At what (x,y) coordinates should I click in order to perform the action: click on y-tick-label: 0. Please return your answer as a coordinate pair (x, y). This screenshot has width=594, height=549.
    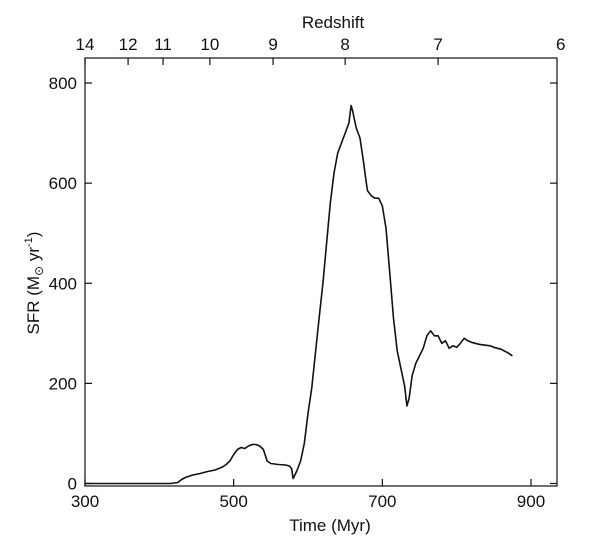
    Looking at the image, I should click on (72, 483).